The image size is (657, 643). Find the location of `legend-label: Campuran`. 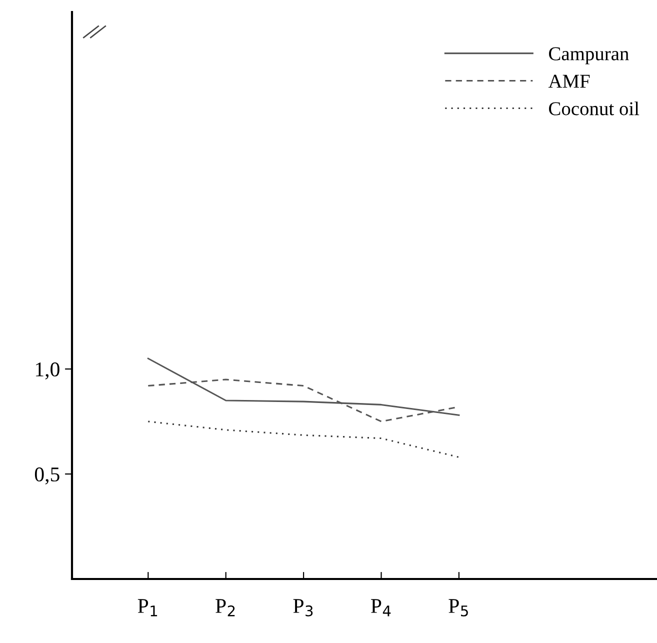

legend-label: Campuran is located at coordinates (589, 55).